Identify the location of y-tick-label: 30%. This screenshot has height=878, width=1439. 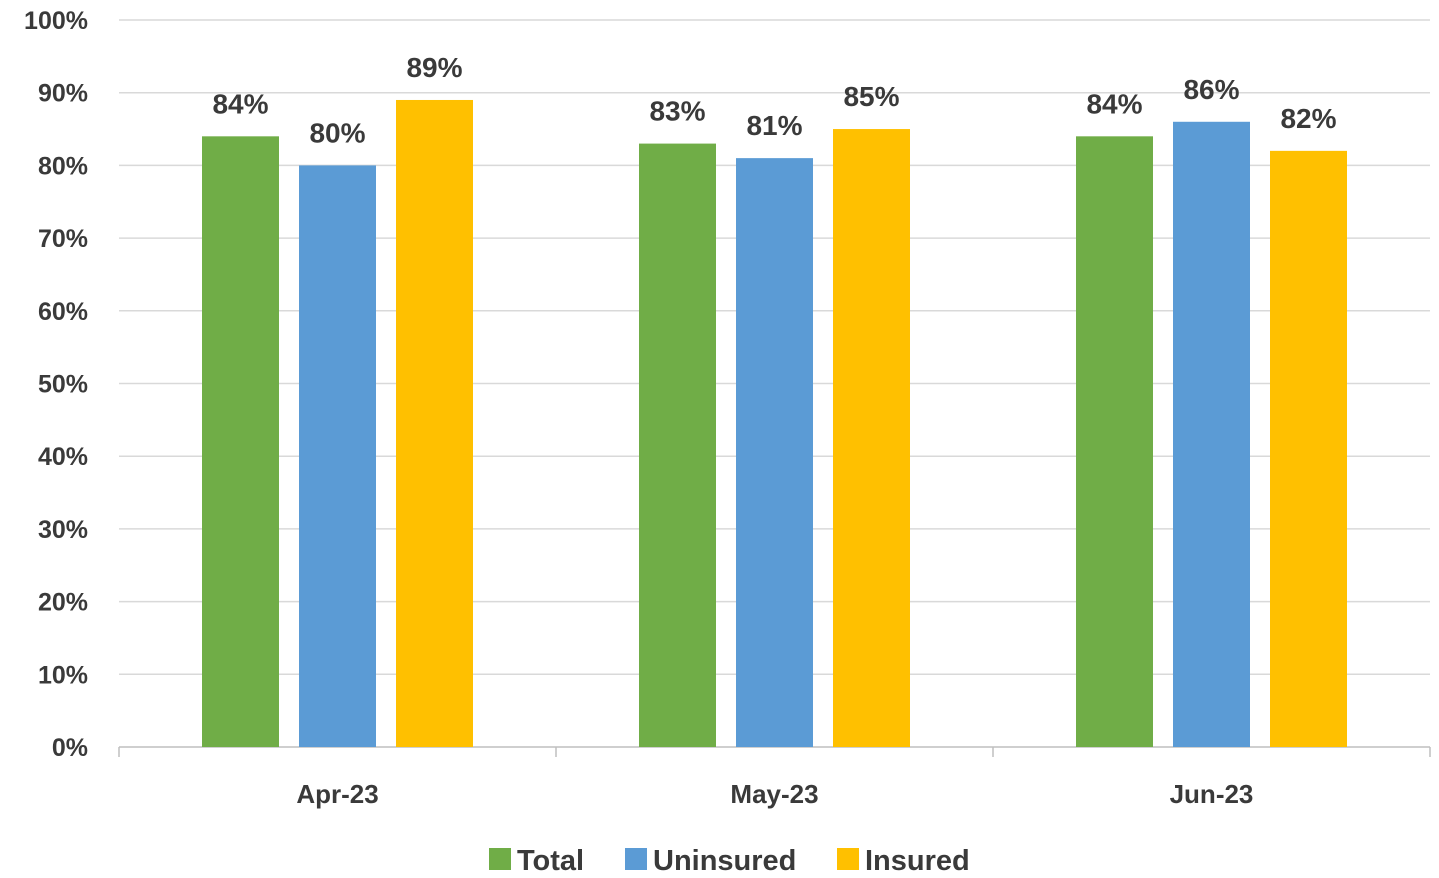
(63, 530).